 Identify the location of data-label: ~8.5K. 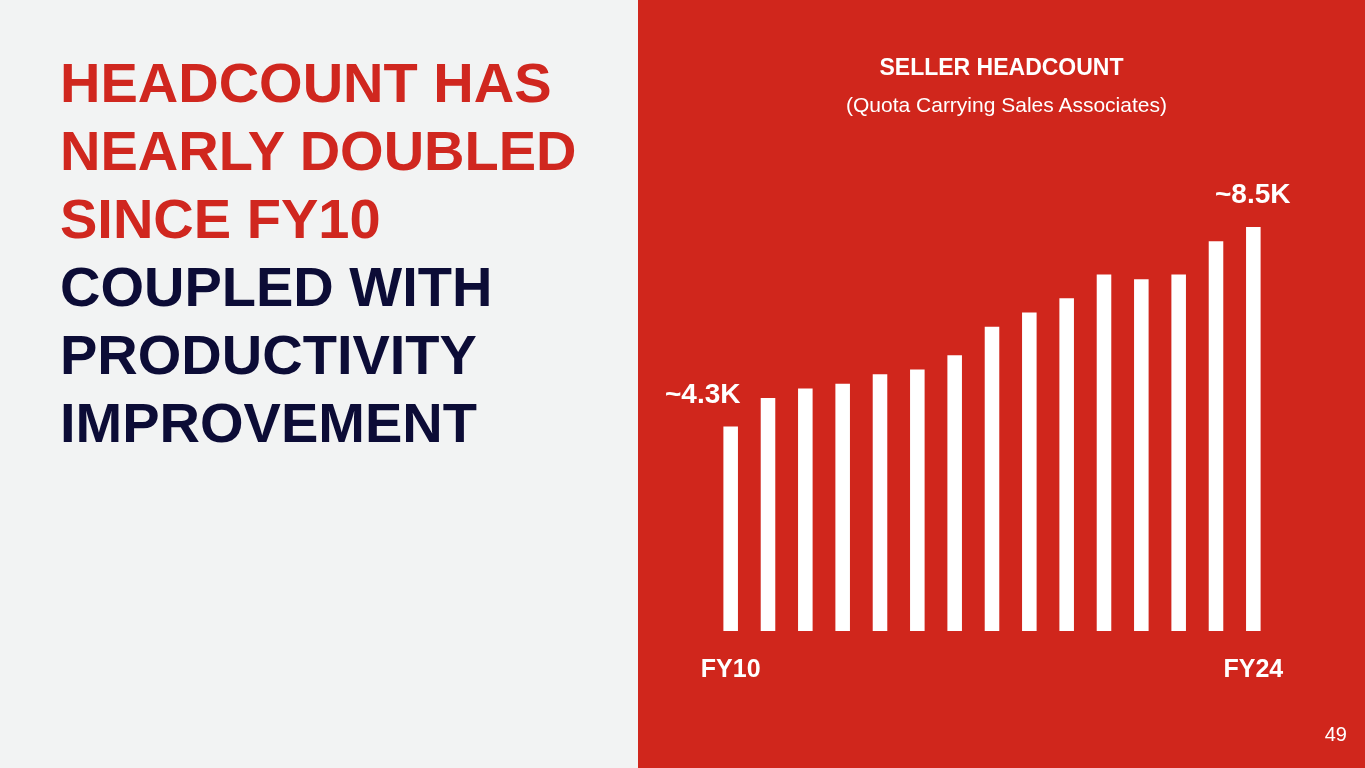
(1253, 193).